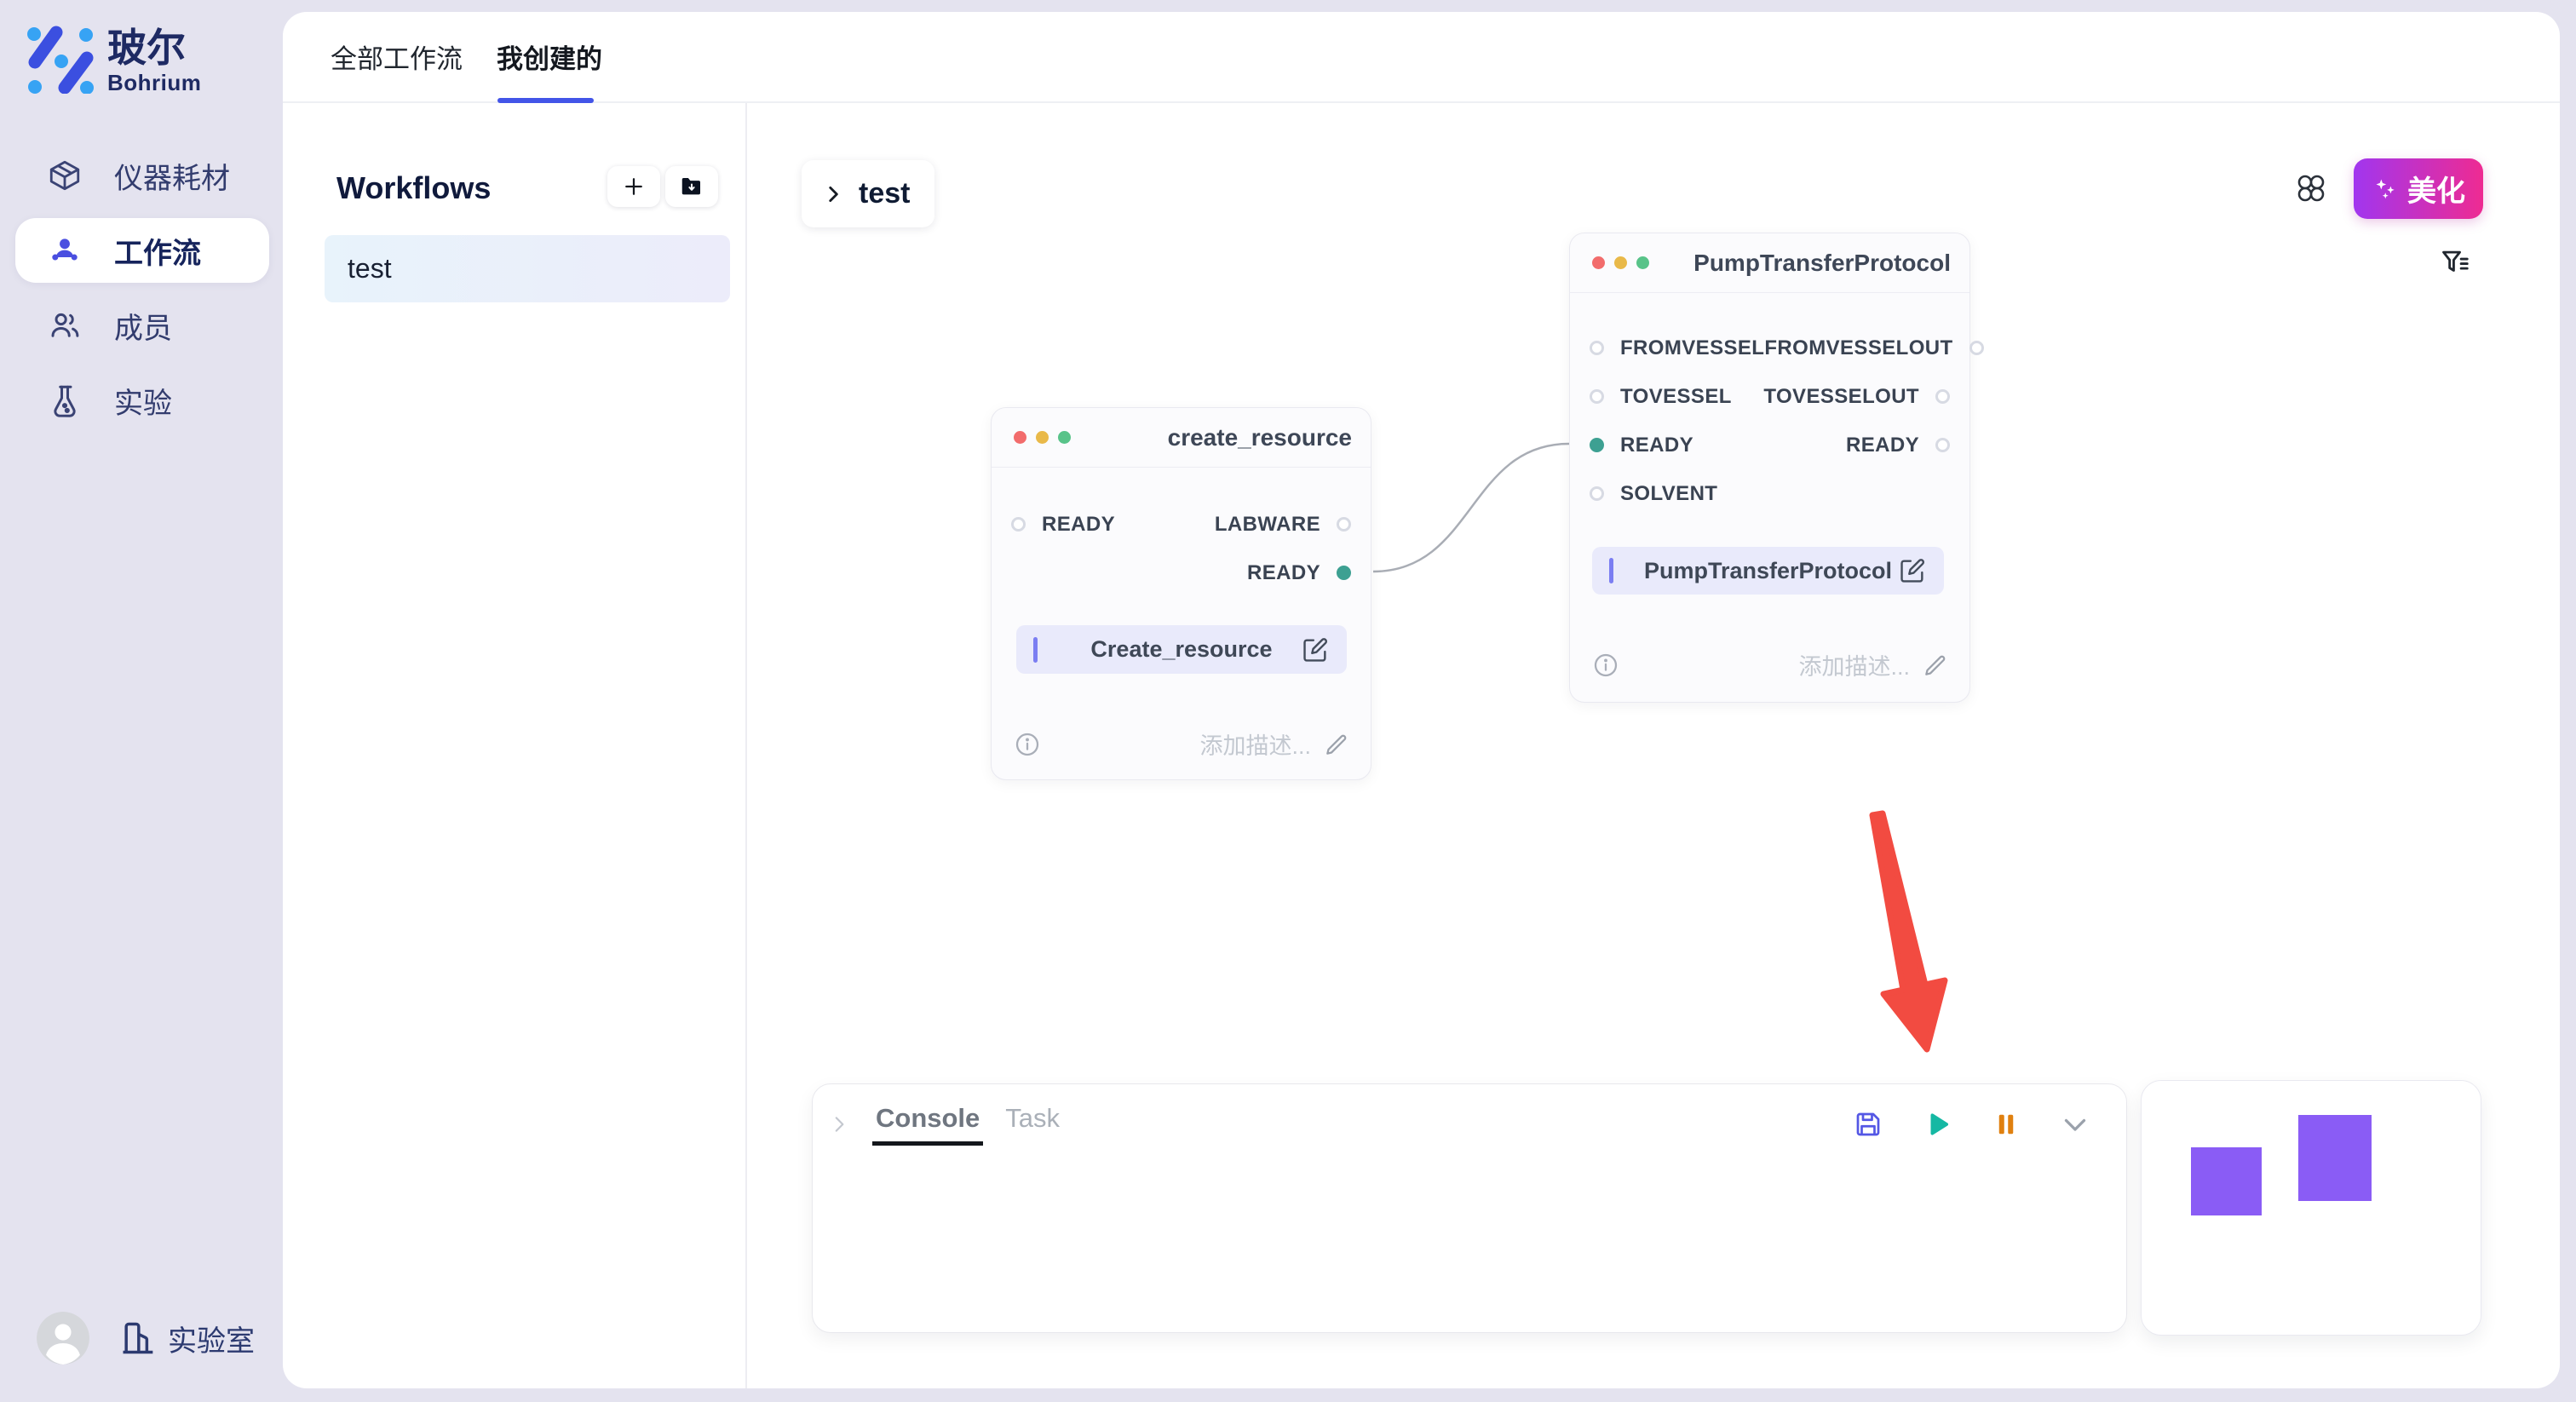 The image size is (2576, 1402). Describe the element at coordinates (1260, 437) in the screenshot. I see `node-title: create_resource` at that location.